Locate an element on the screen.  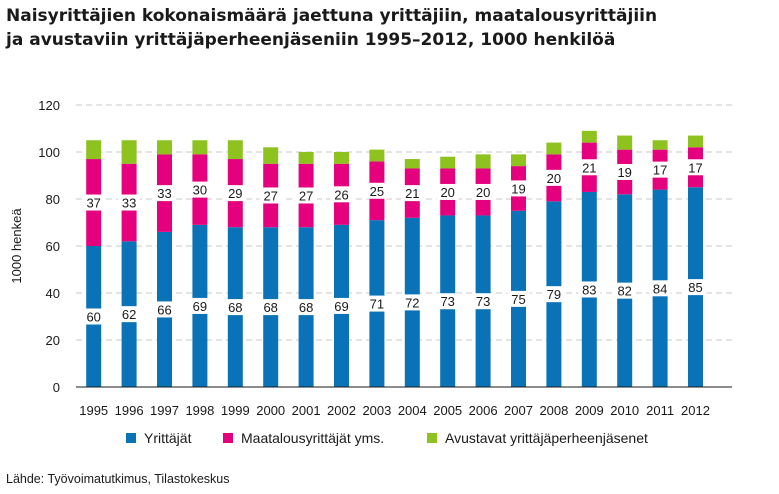
data-label: 72 is located at coordinates (412, 302).